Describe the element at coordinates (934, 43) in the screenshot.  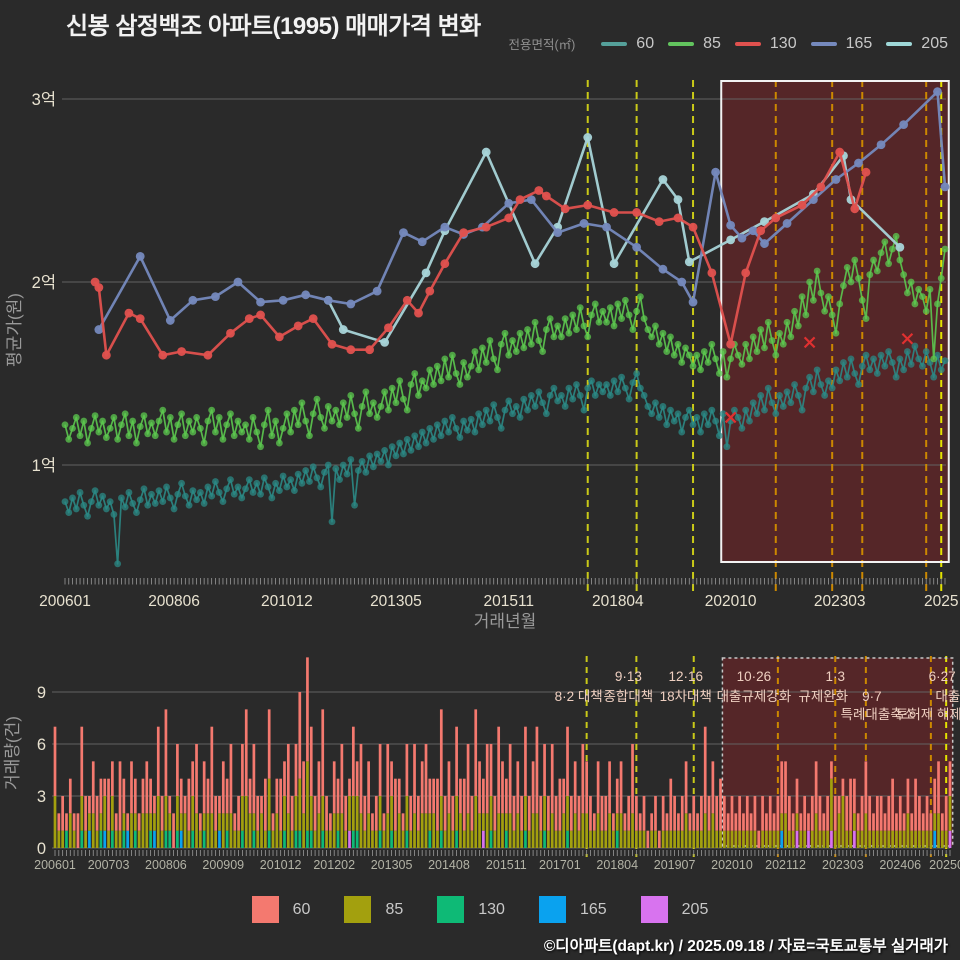
I see `legend-item-label: 205` at that location.